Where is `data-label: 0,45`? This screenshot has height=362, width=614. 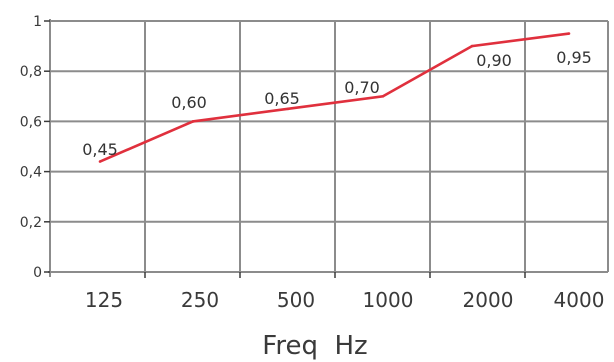 data-label: 0,45 is located at coordinates (100, 149).